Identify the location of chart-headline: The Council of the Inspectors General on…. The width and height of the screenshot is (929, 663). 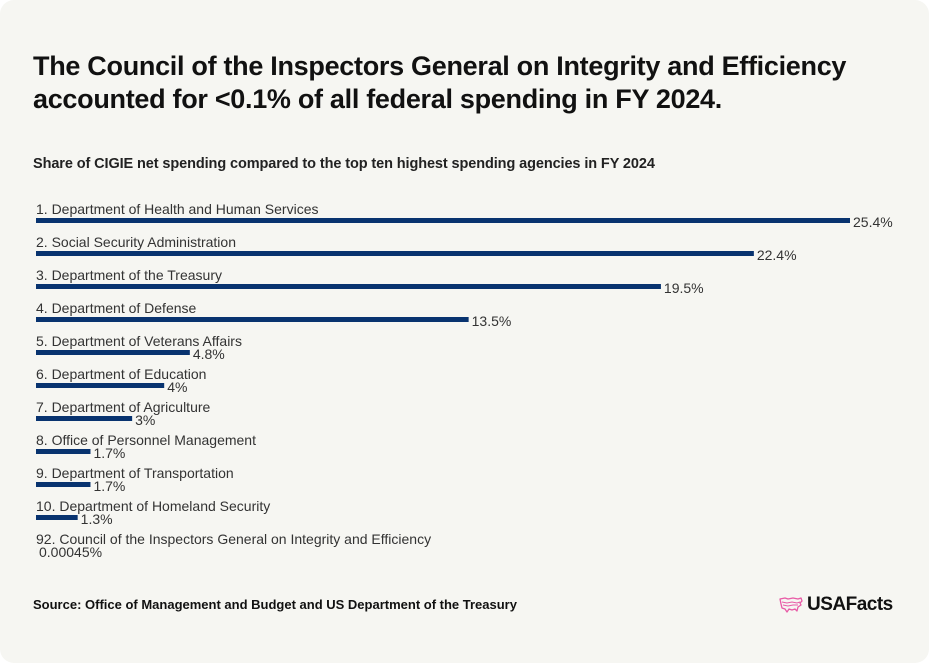
(440, 82).